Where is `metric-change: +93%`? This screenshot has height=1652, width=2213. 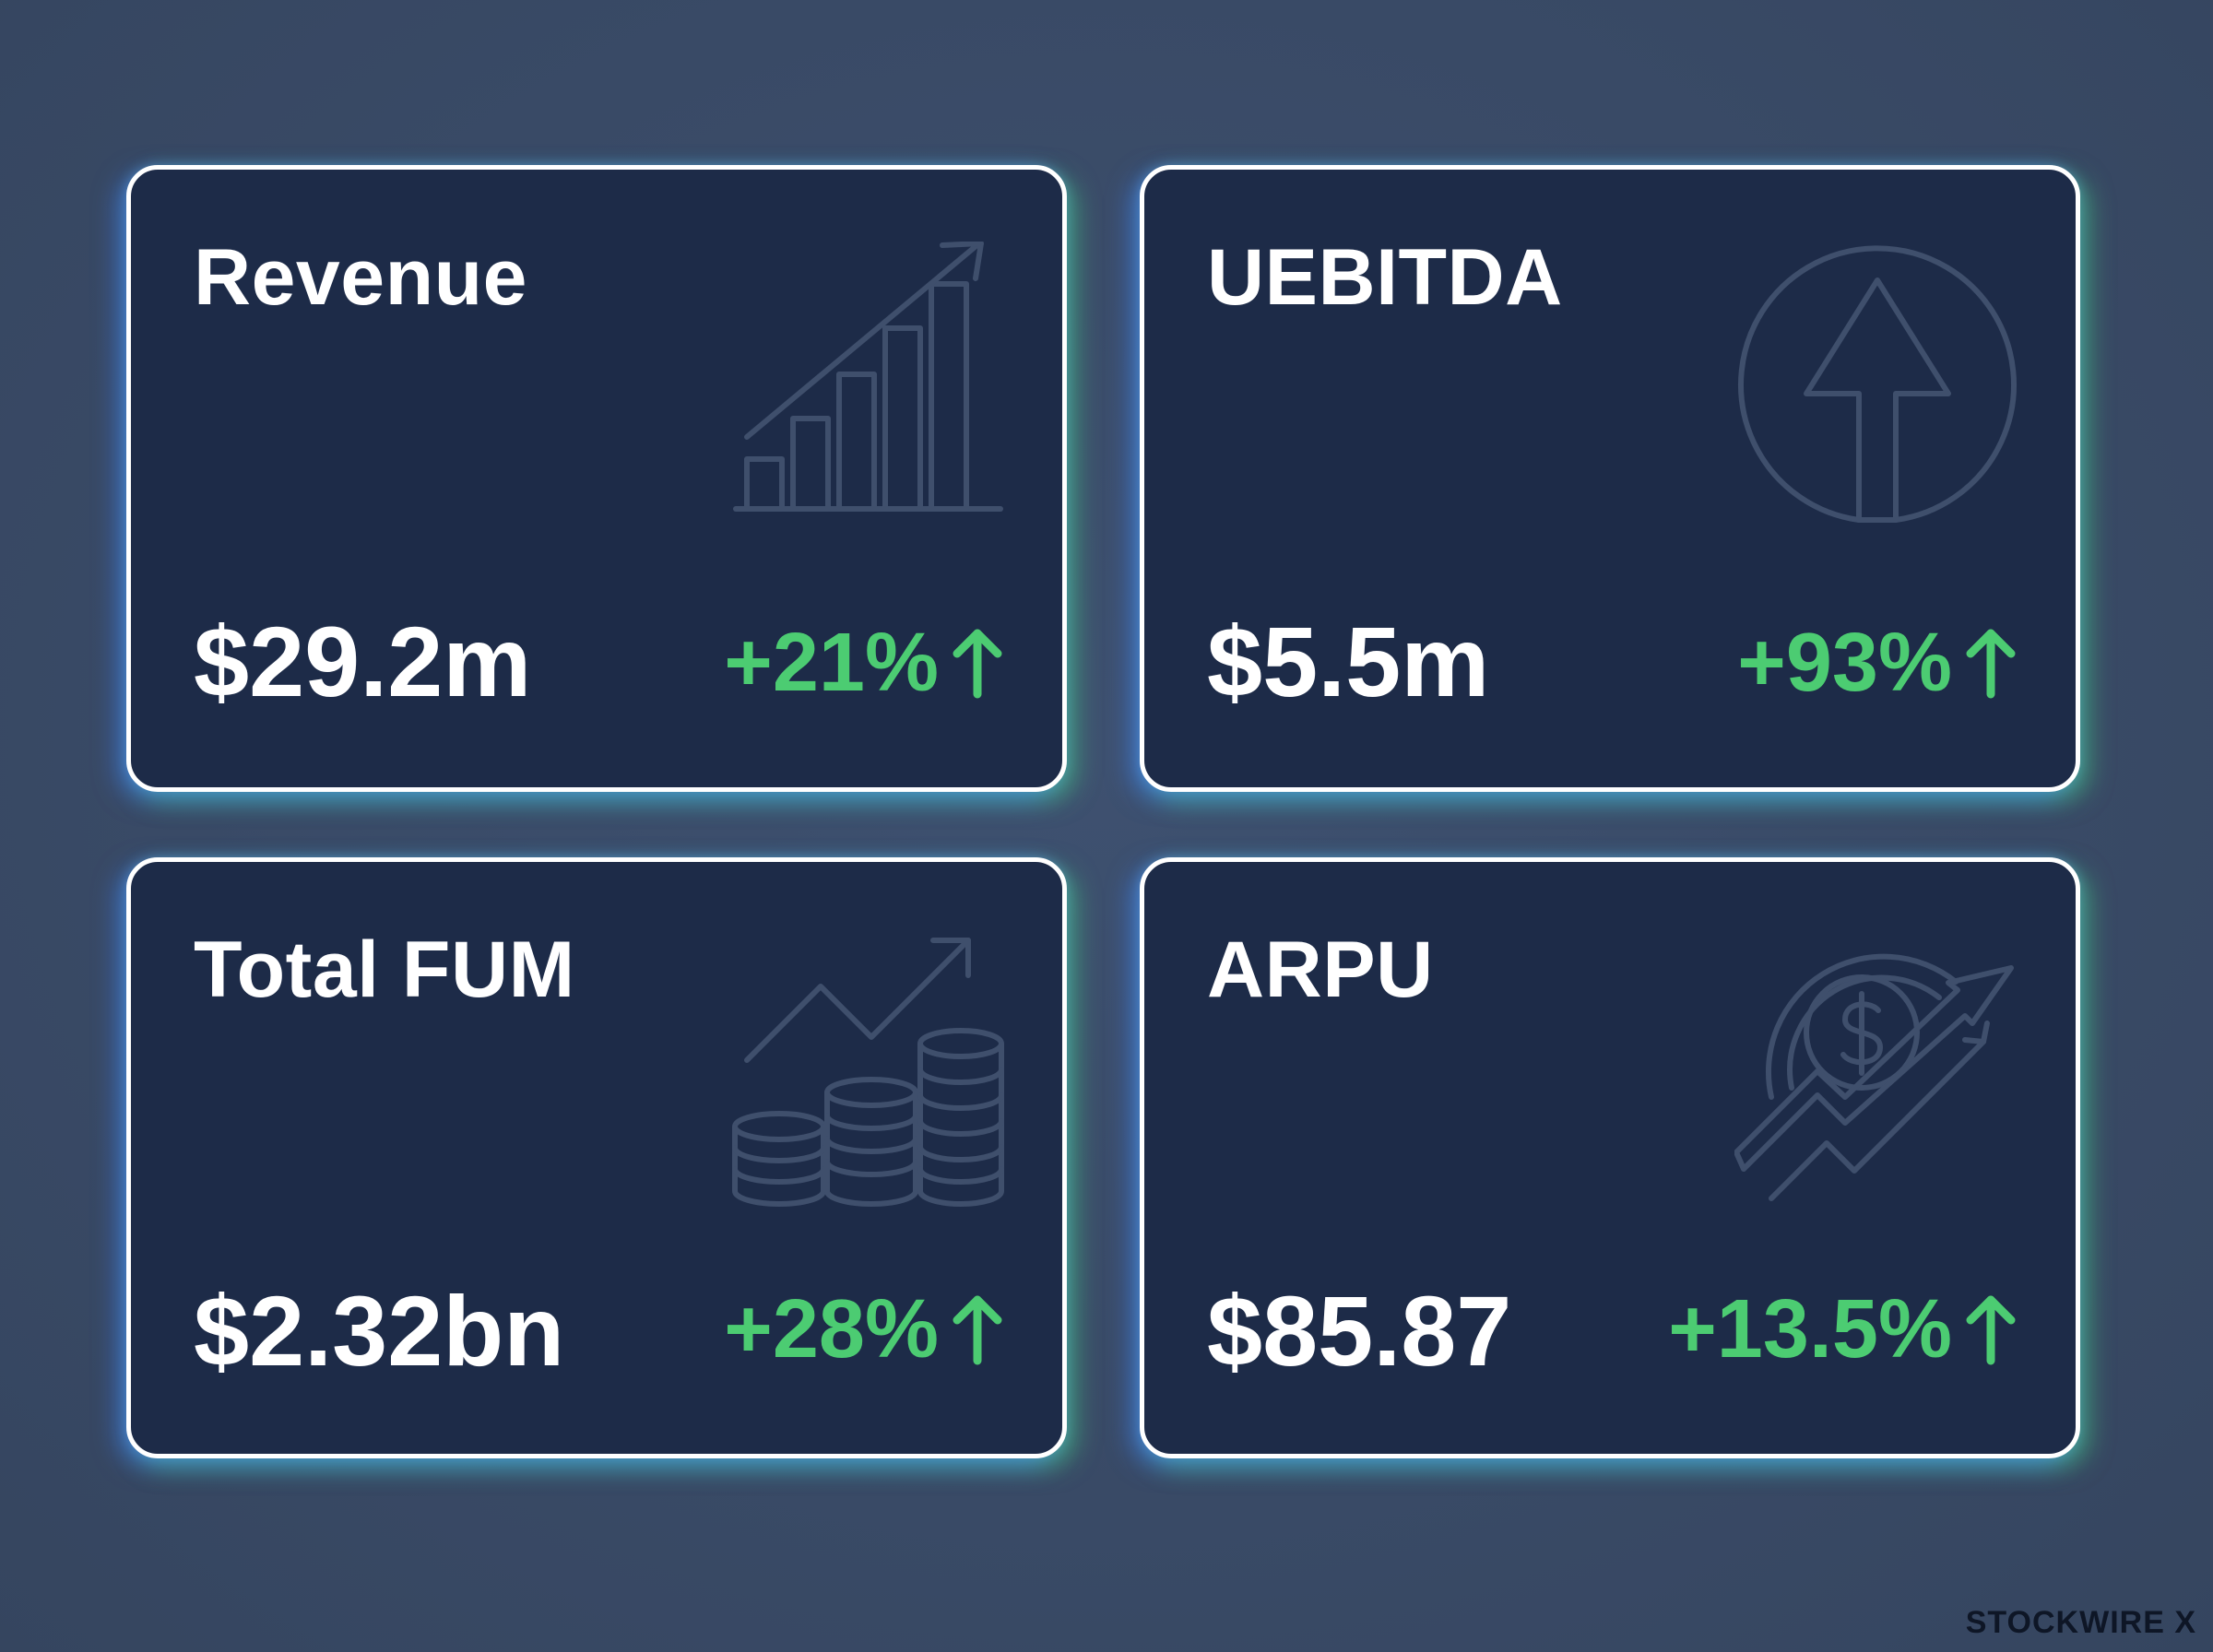 metric-change: +93% is located at coordinates (1877, 662).